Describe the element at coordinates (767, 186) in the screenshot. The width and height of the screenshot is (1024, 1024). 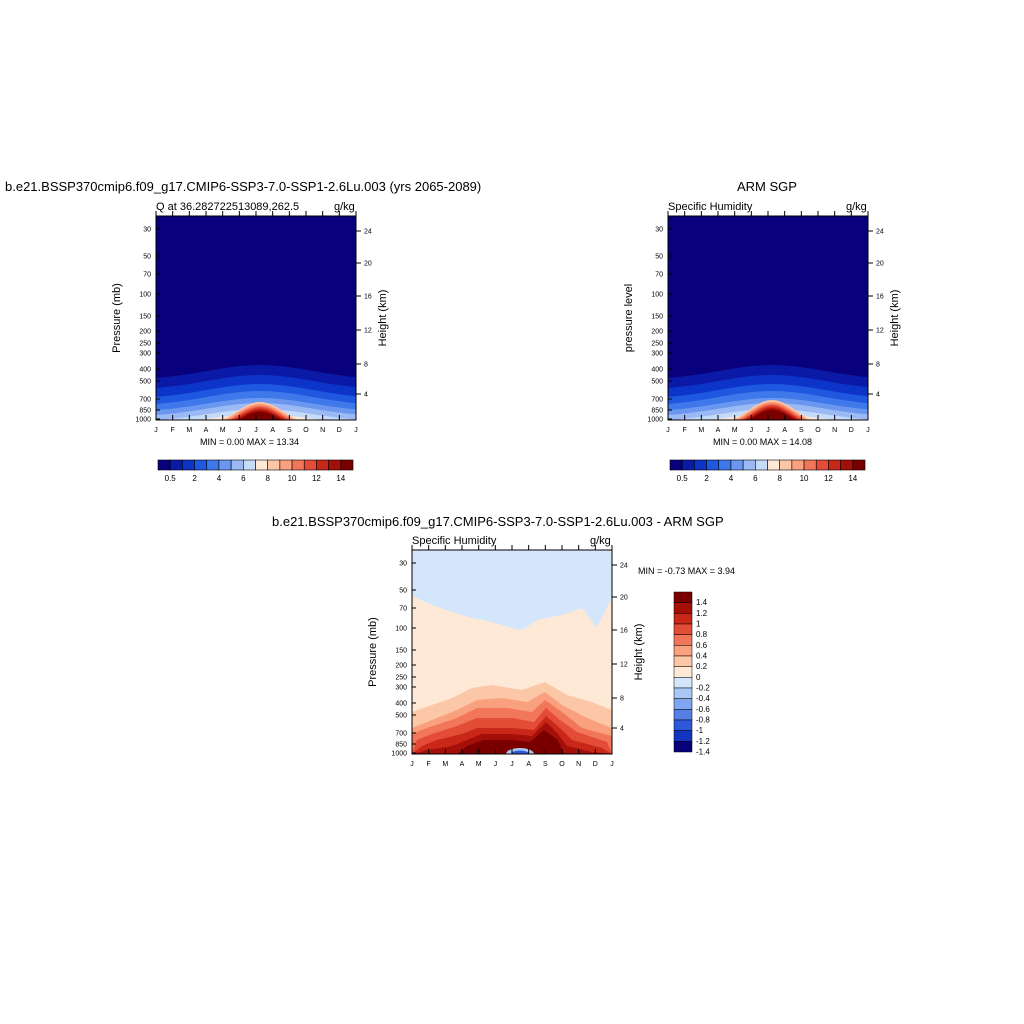
I see `chart-title: ARM SGP` at that location.